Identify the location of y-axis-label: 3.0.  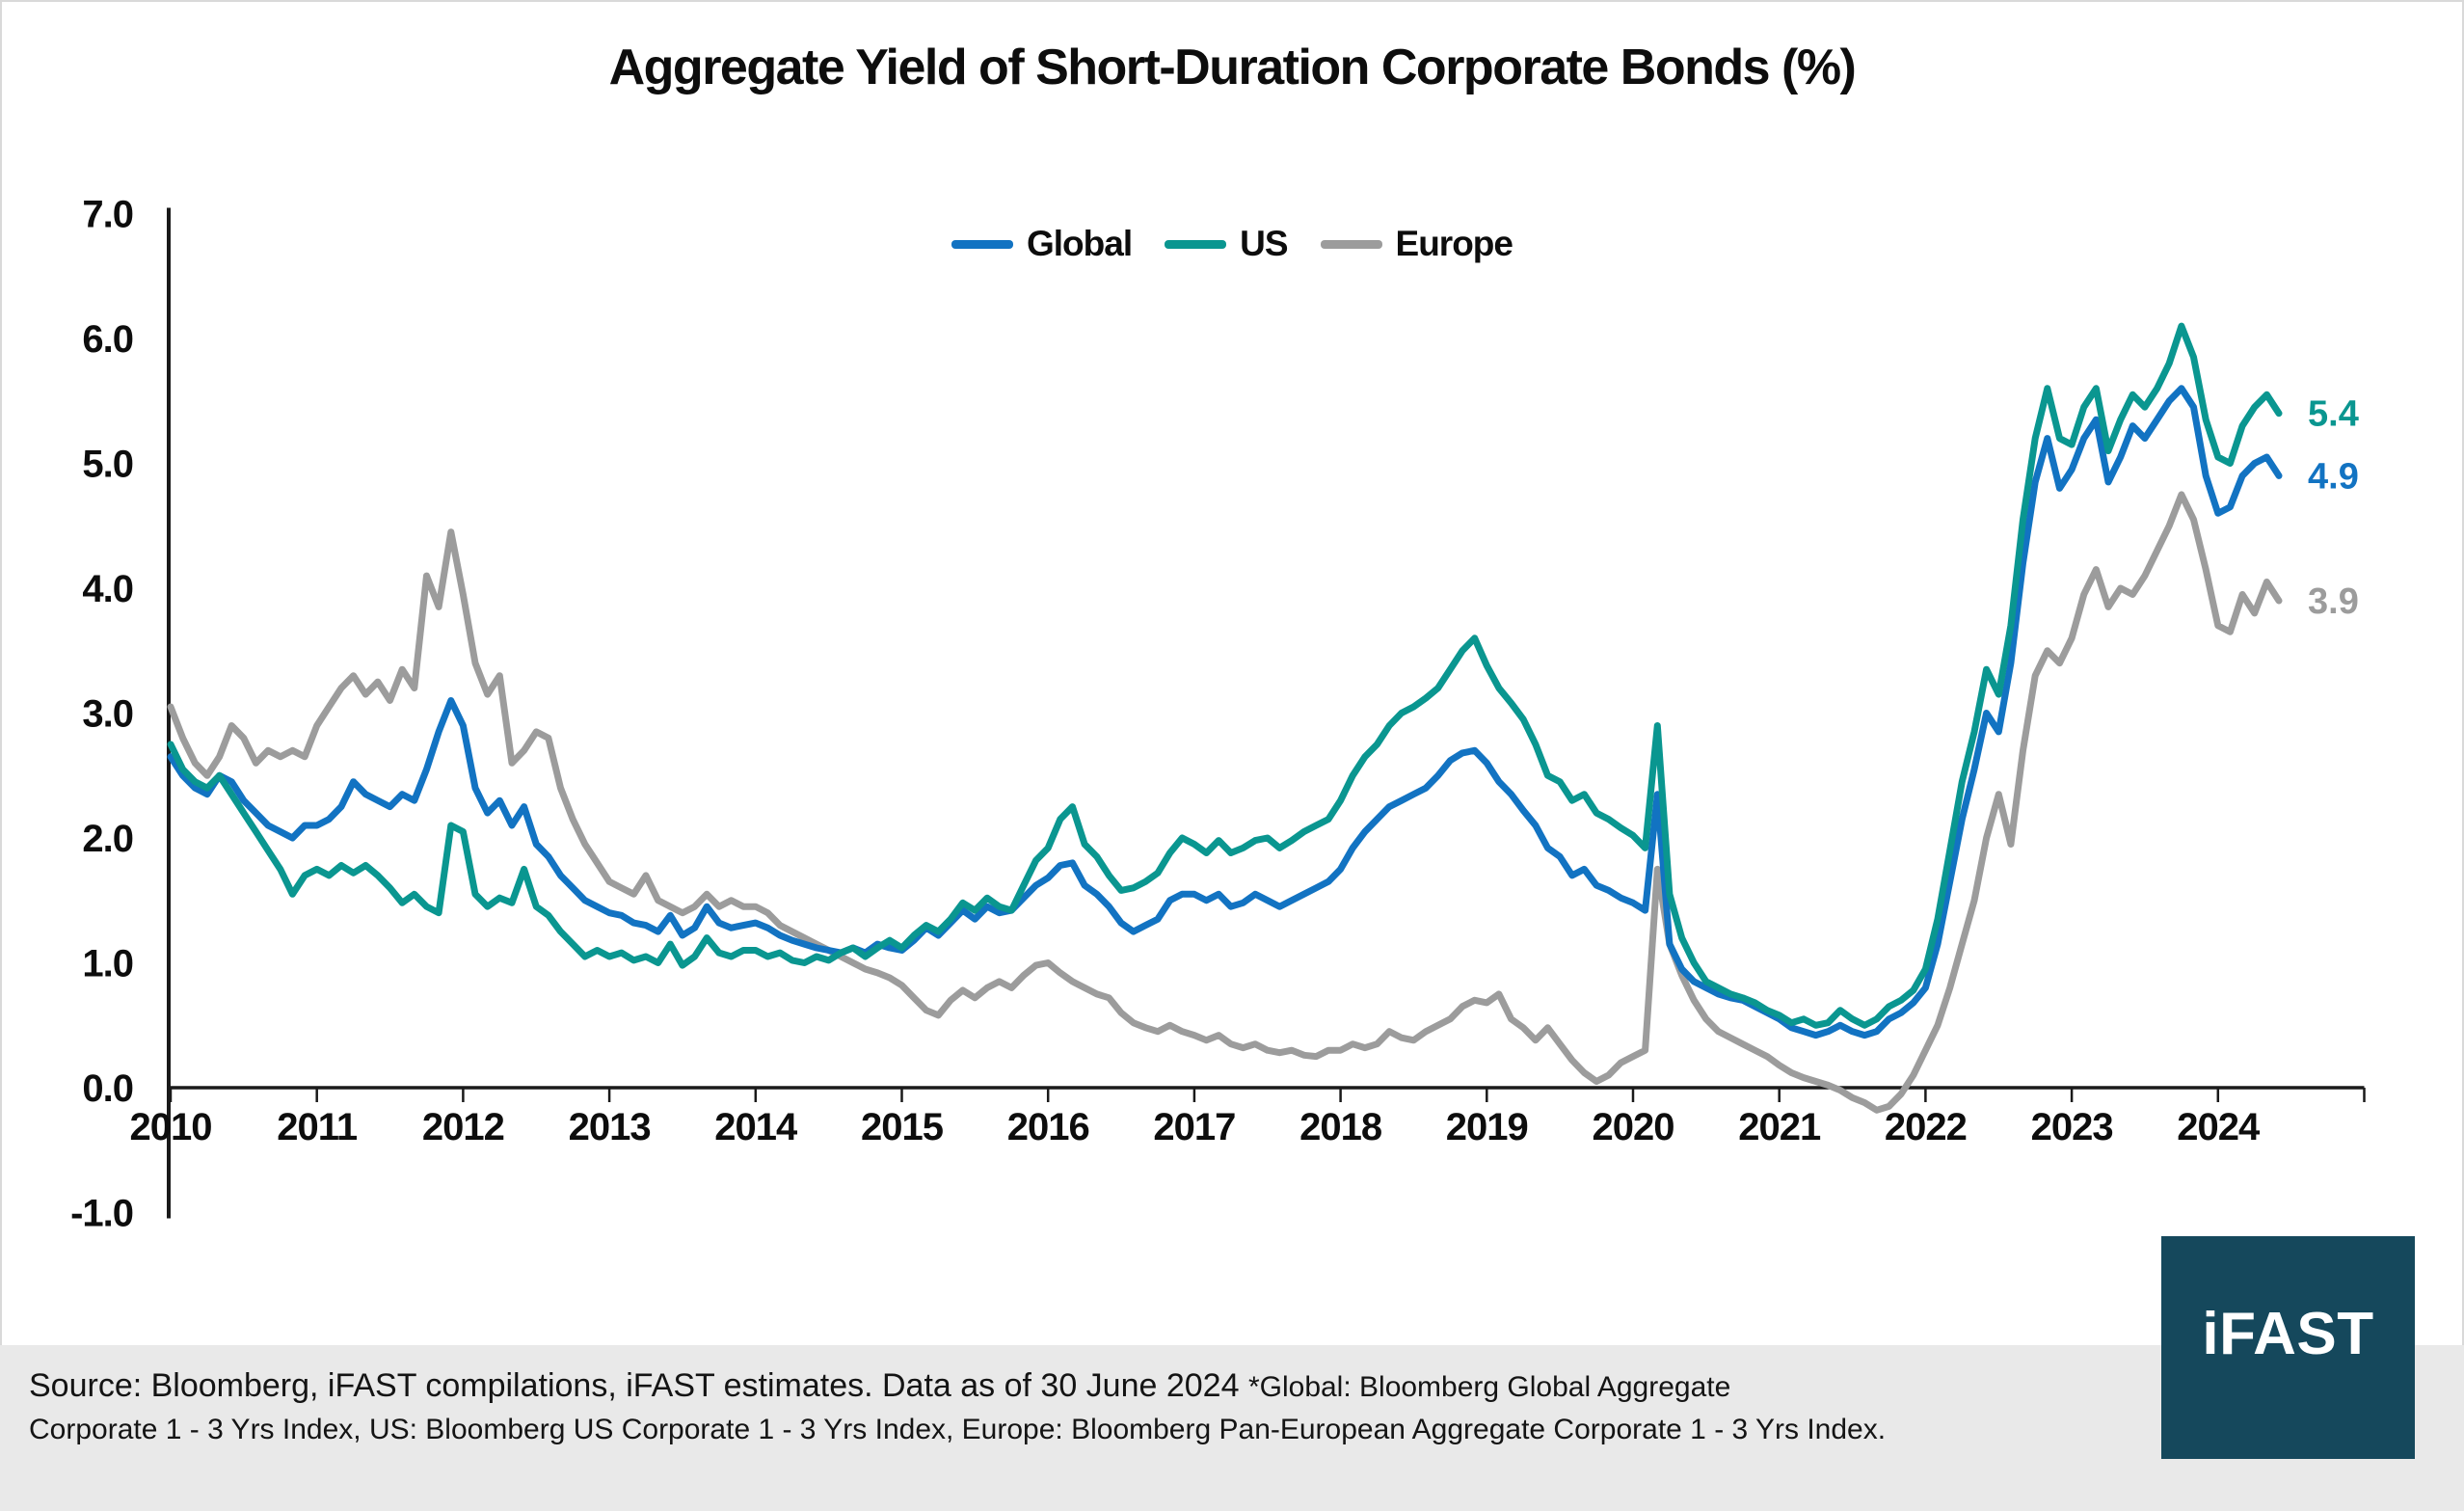
(108, 714).